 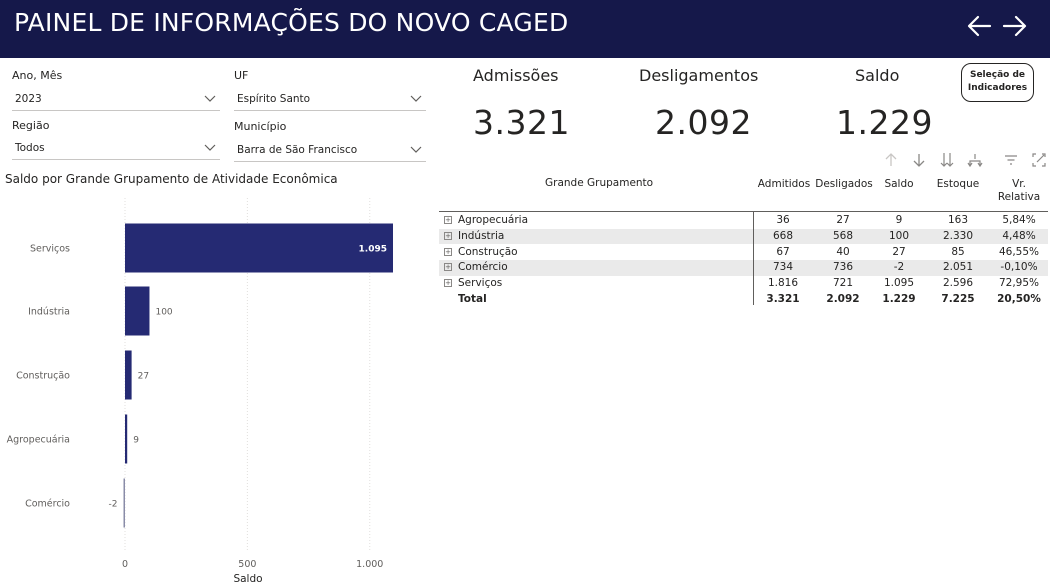 I want to click on category-label: Construção, so click(x=43, y=376).